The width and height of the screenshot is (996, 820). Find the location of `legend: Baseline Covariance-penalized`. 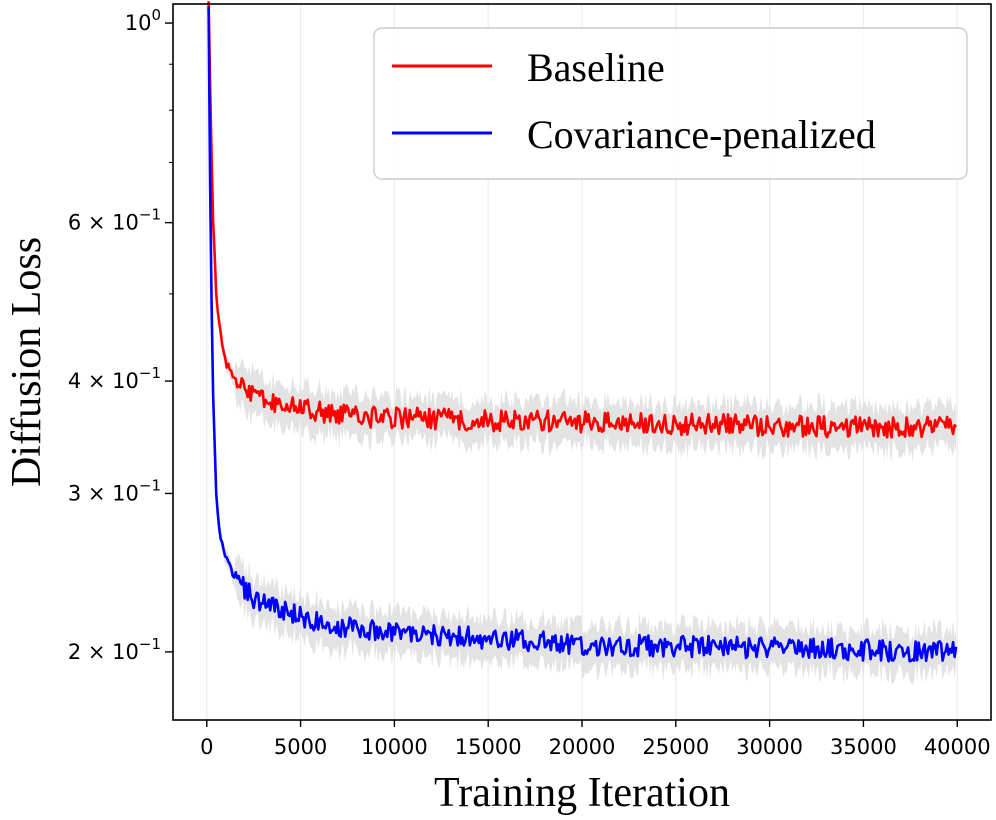

legend: Baseline Covariance-penalized is located at coordinates (670, 103).